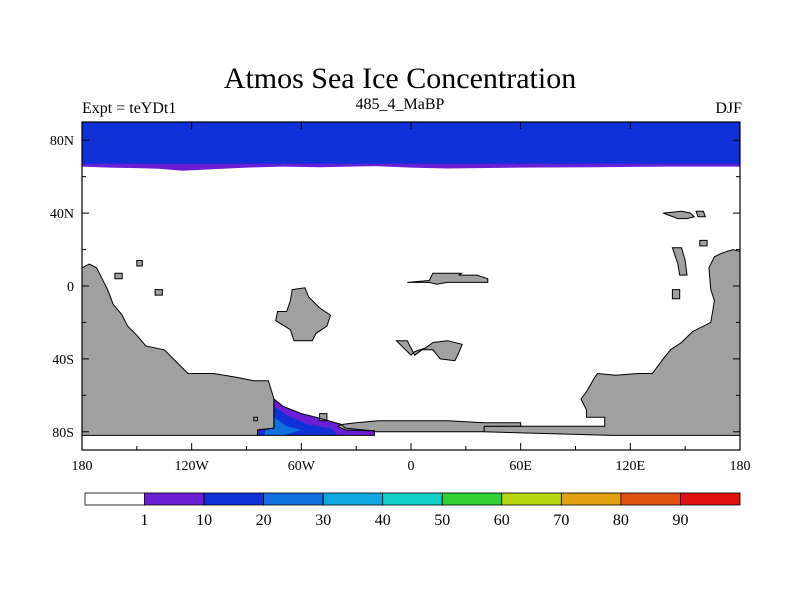 Image resolution: width=800 pixels, height=600 pixels. Describe the element at coordinates (442, 520) in the screenshot. I see `colorbar-label: 50` at that location.